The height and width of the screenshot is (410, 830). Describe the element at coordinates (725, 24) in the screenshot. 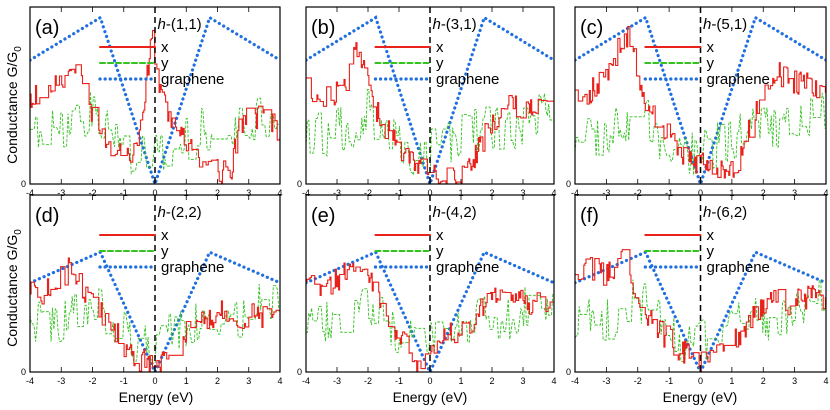

I see `panel-title: h-(5,1)` at that location.